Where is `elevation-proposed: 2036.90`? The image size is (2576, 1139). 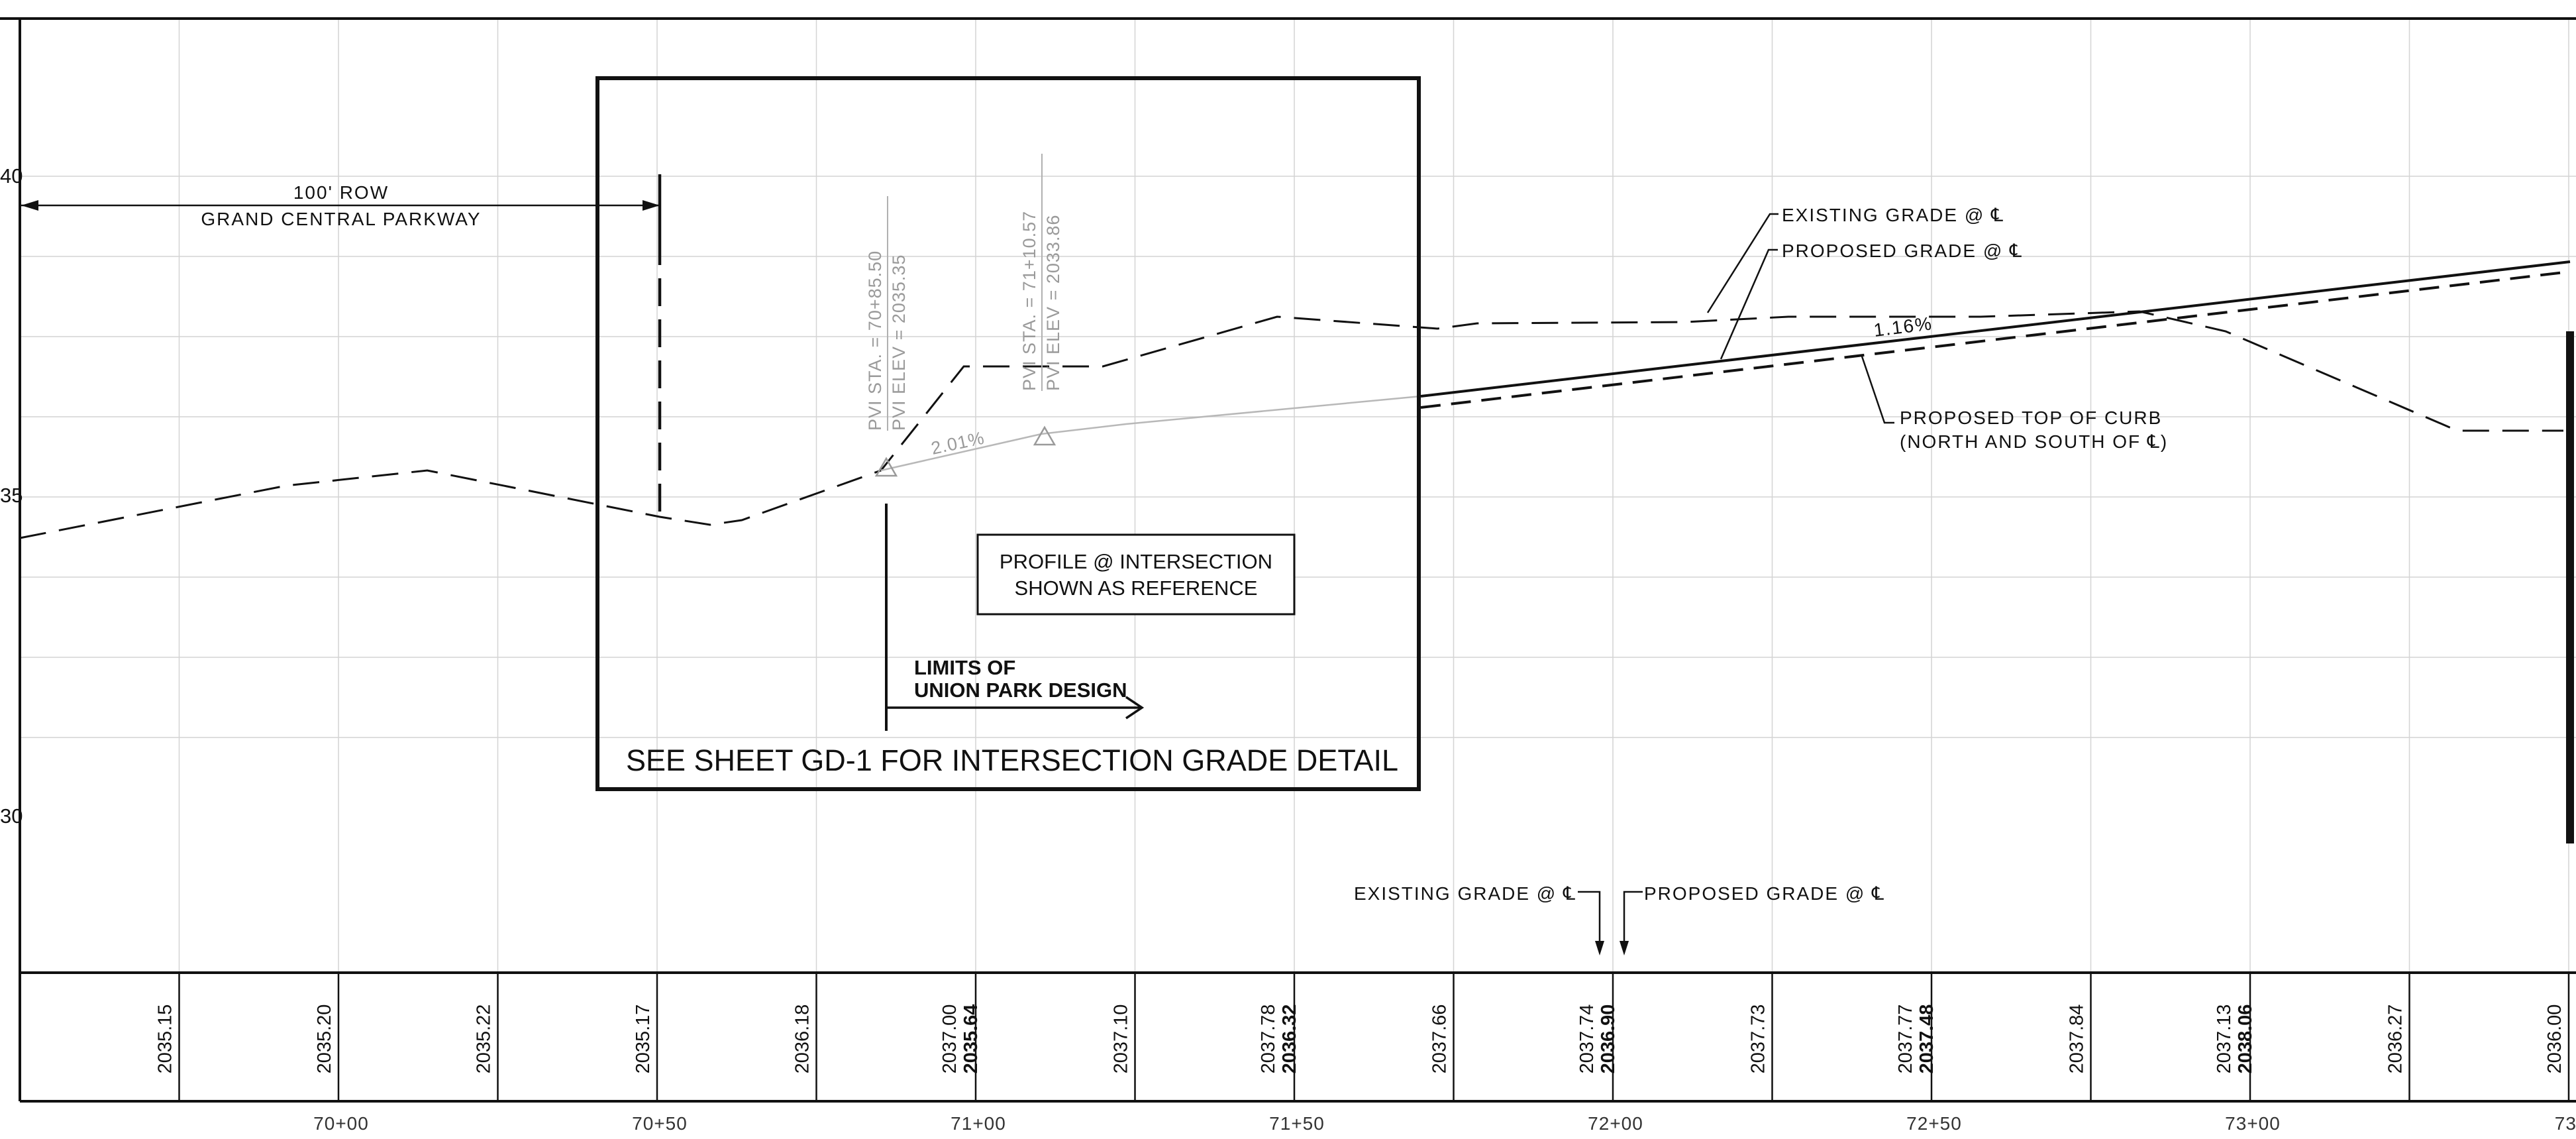 elevation-proposed: 2036.90 is located at coordinates (1608, 1039).